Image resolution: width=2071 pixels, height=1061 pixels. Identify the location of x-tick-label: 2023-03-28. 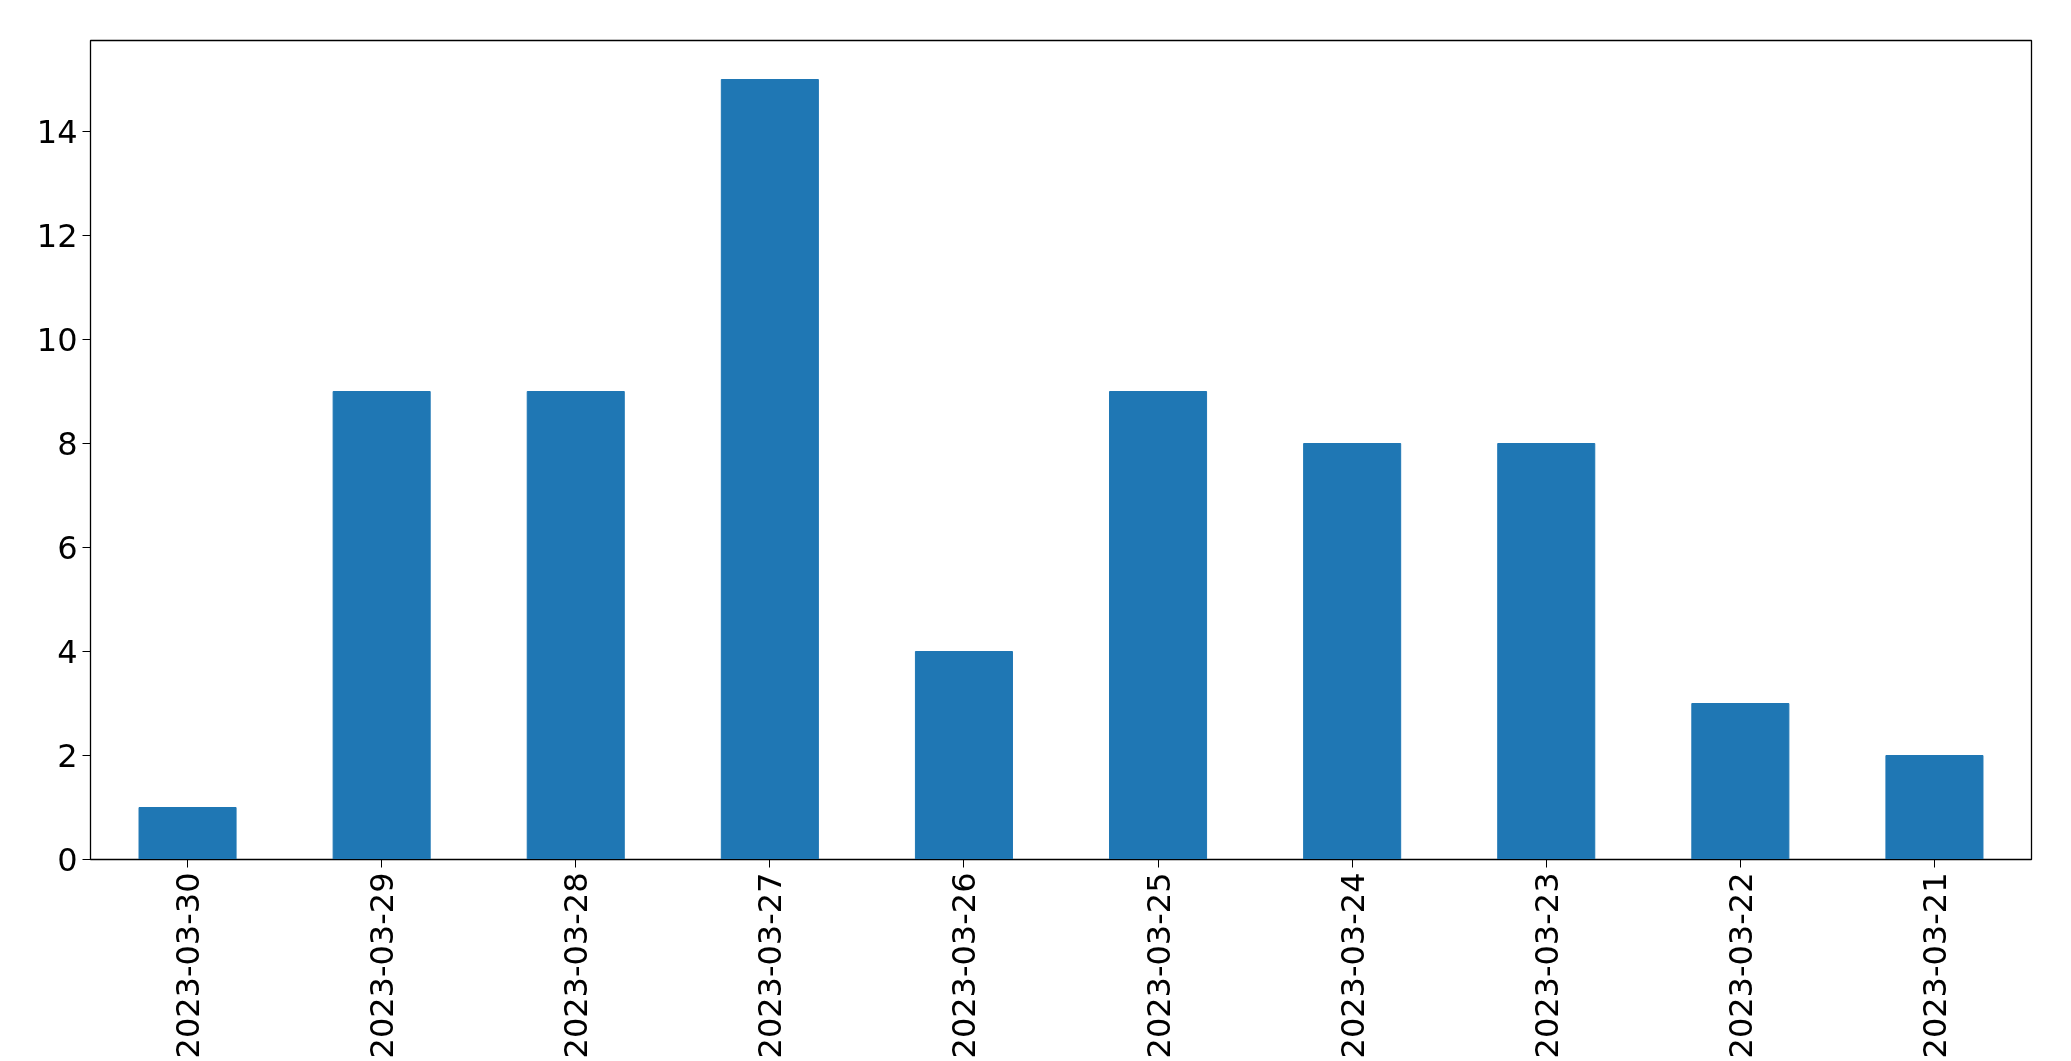
(576, 965).